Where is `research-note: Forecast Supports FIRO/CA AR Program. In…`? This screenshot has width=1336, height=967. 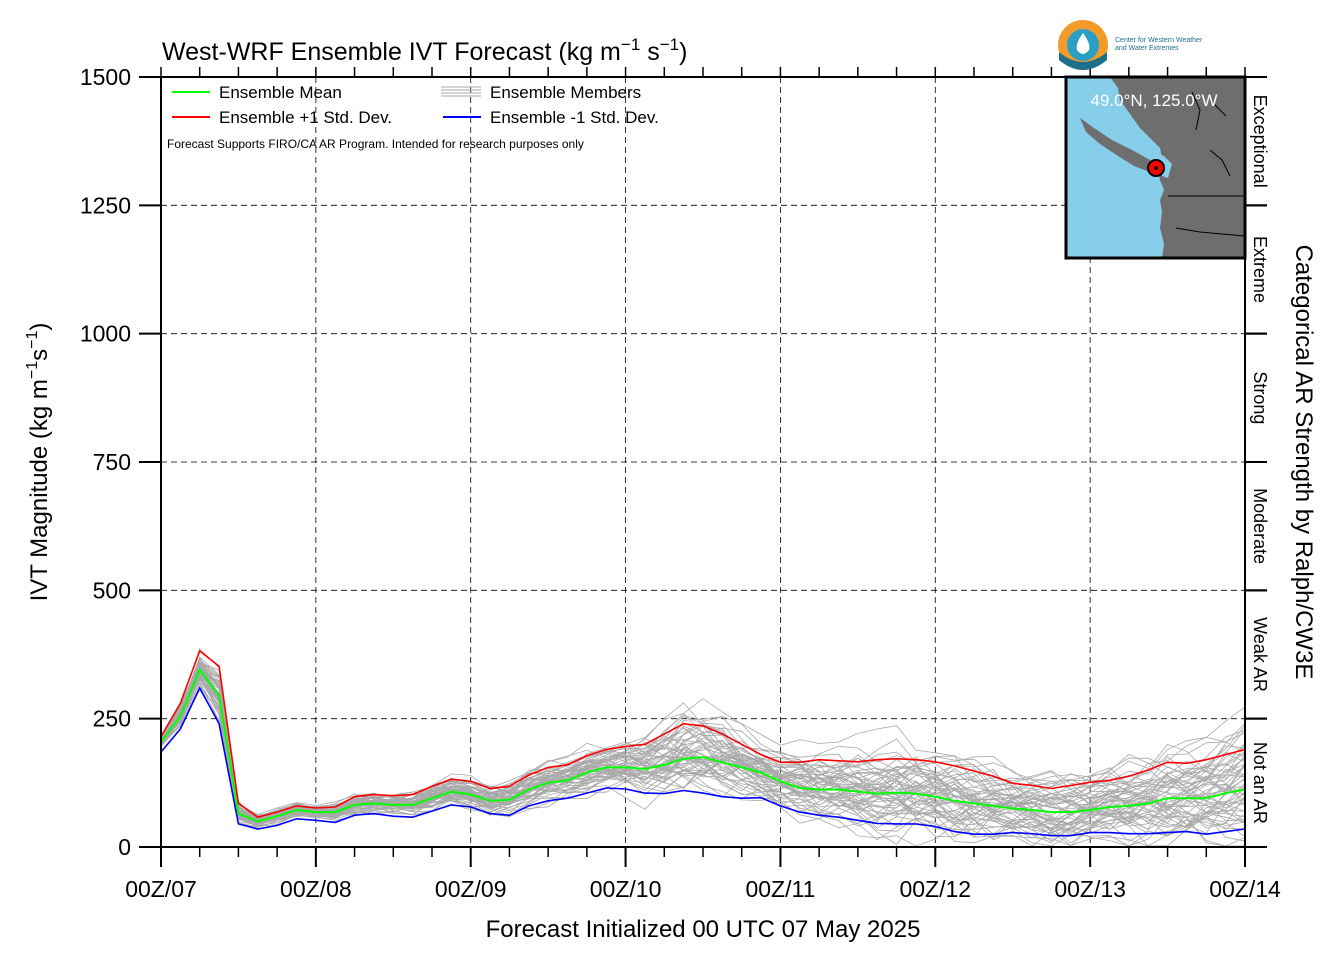
research-note: Forecast Supports FIRO/CA AR Program. In… is located at coordinates (375, 144).